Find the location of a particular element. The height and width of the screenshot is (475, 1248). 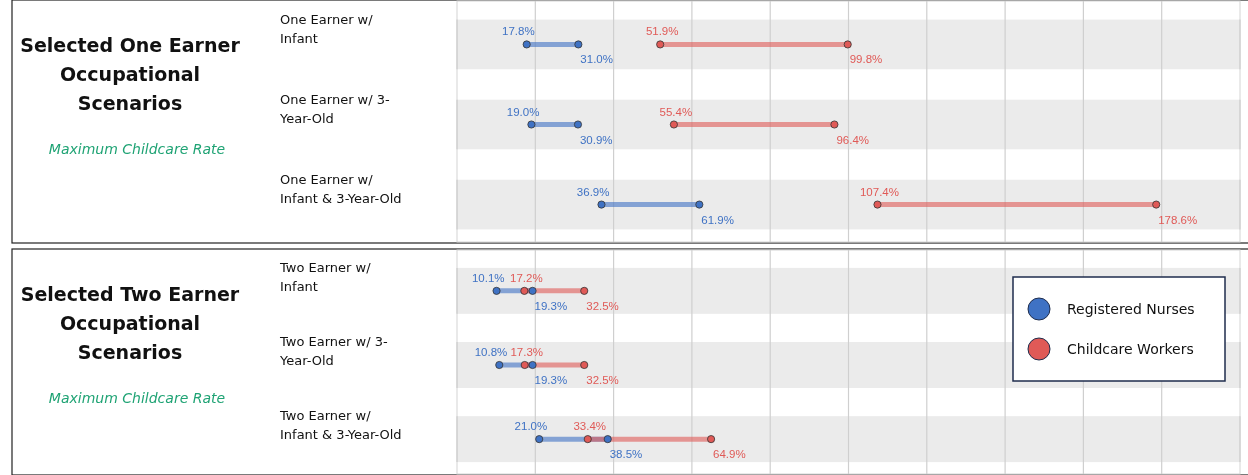

data-label: 61.9% is located at coordinates (717, 219).